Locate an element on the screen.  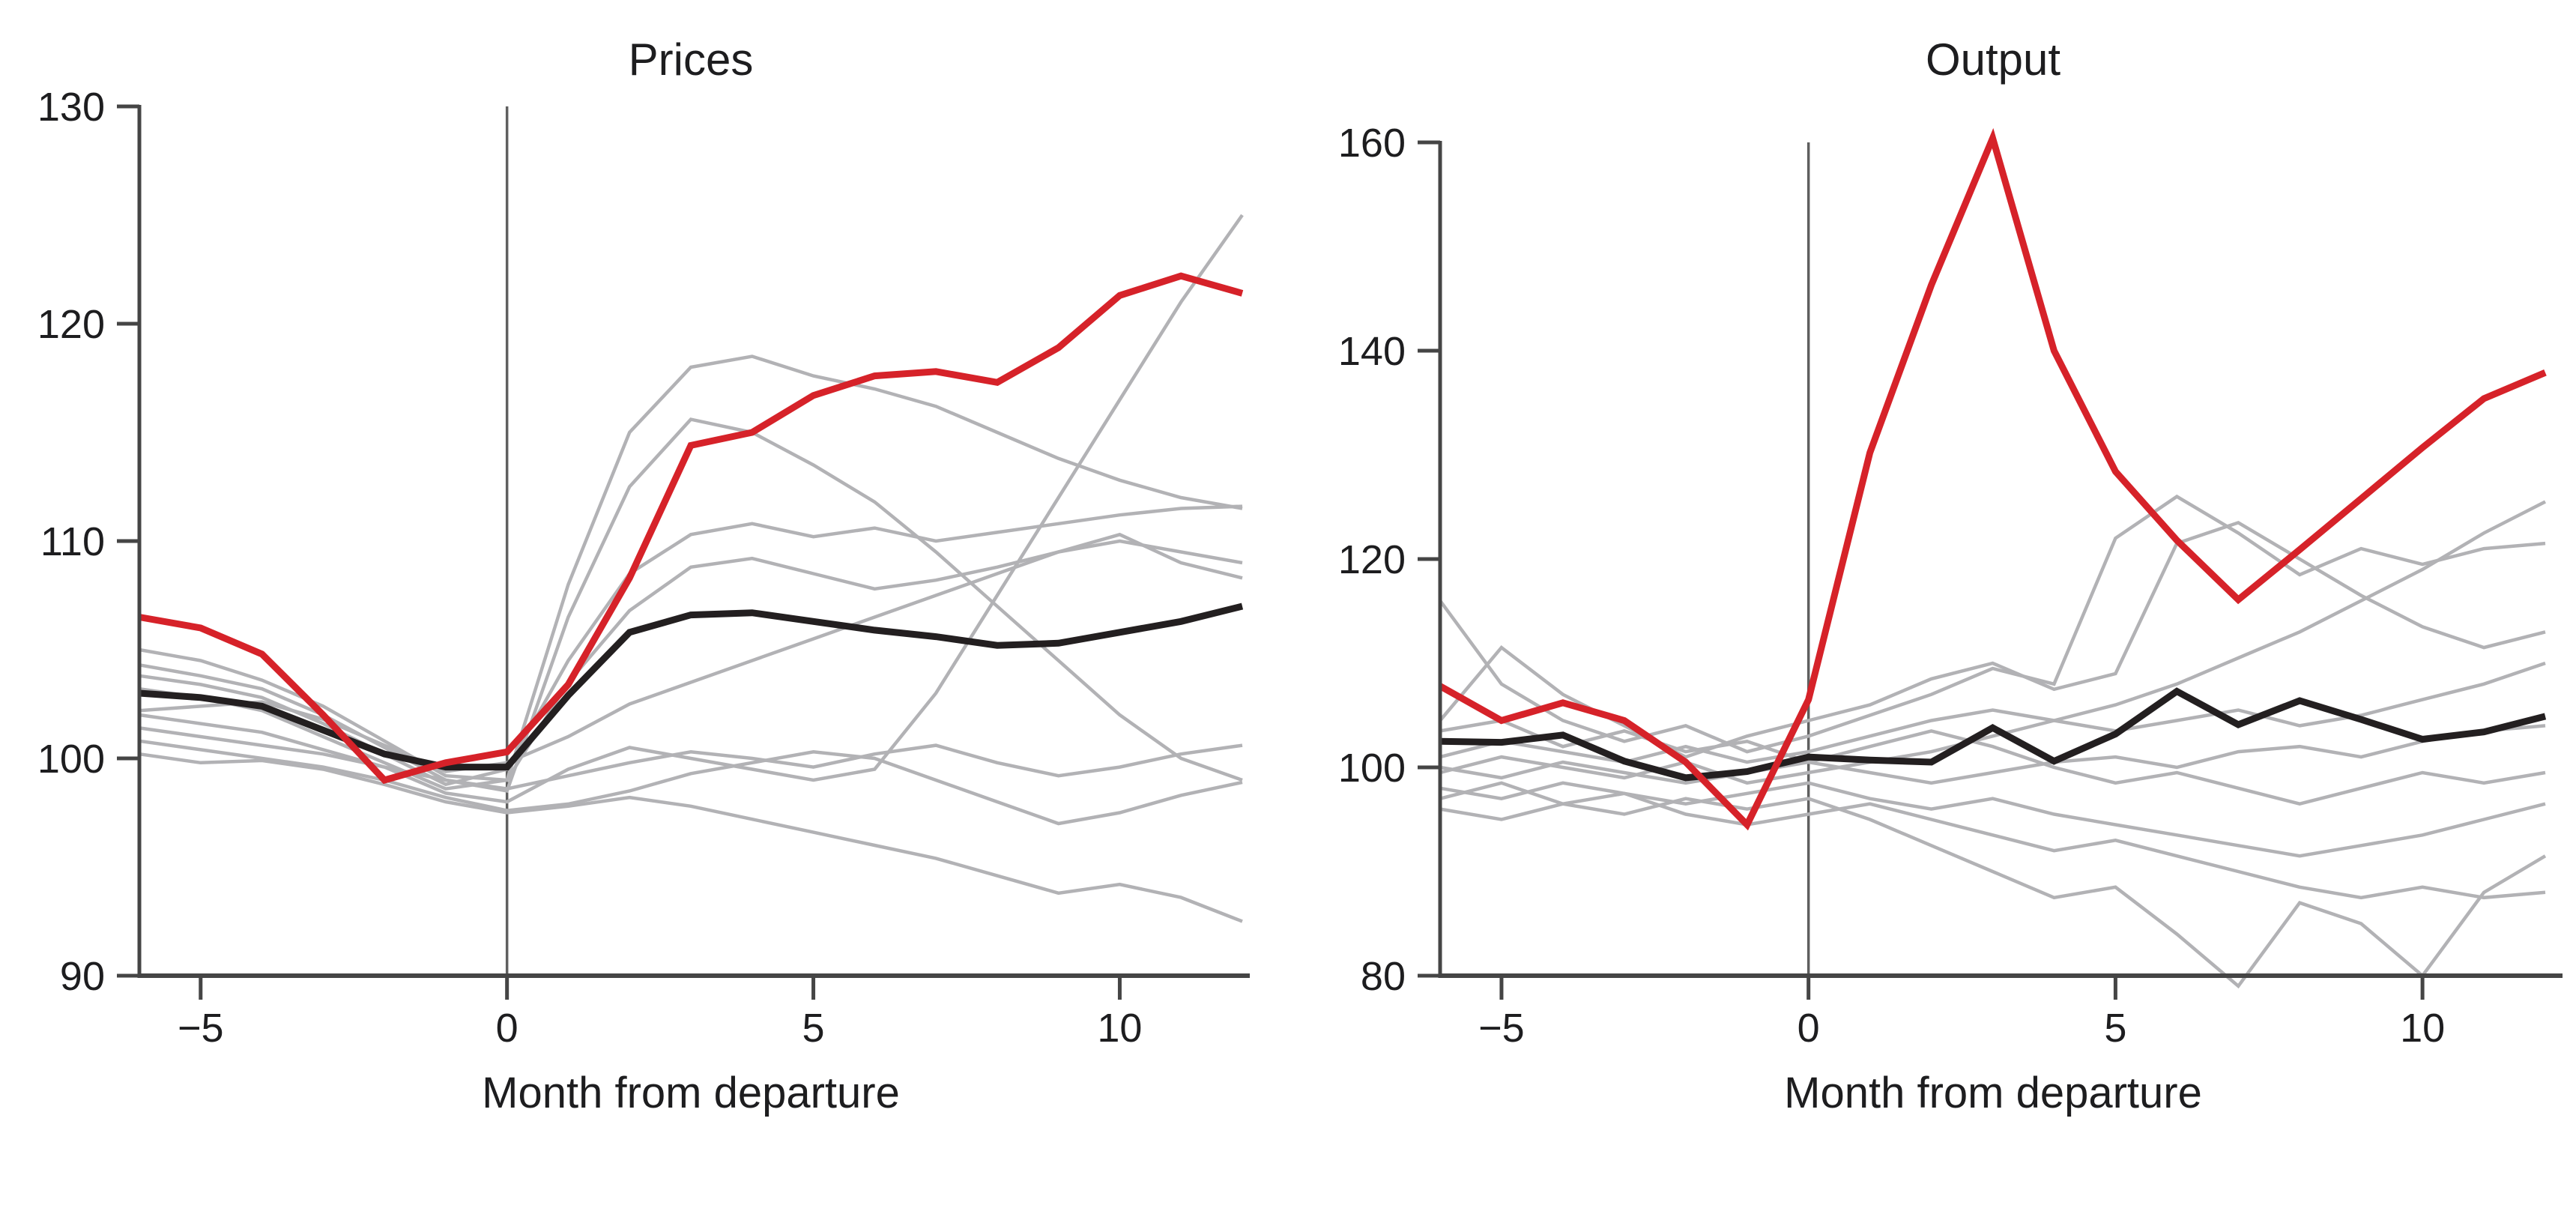
y-tick-label: 110 is located at coordinates (72, 541).